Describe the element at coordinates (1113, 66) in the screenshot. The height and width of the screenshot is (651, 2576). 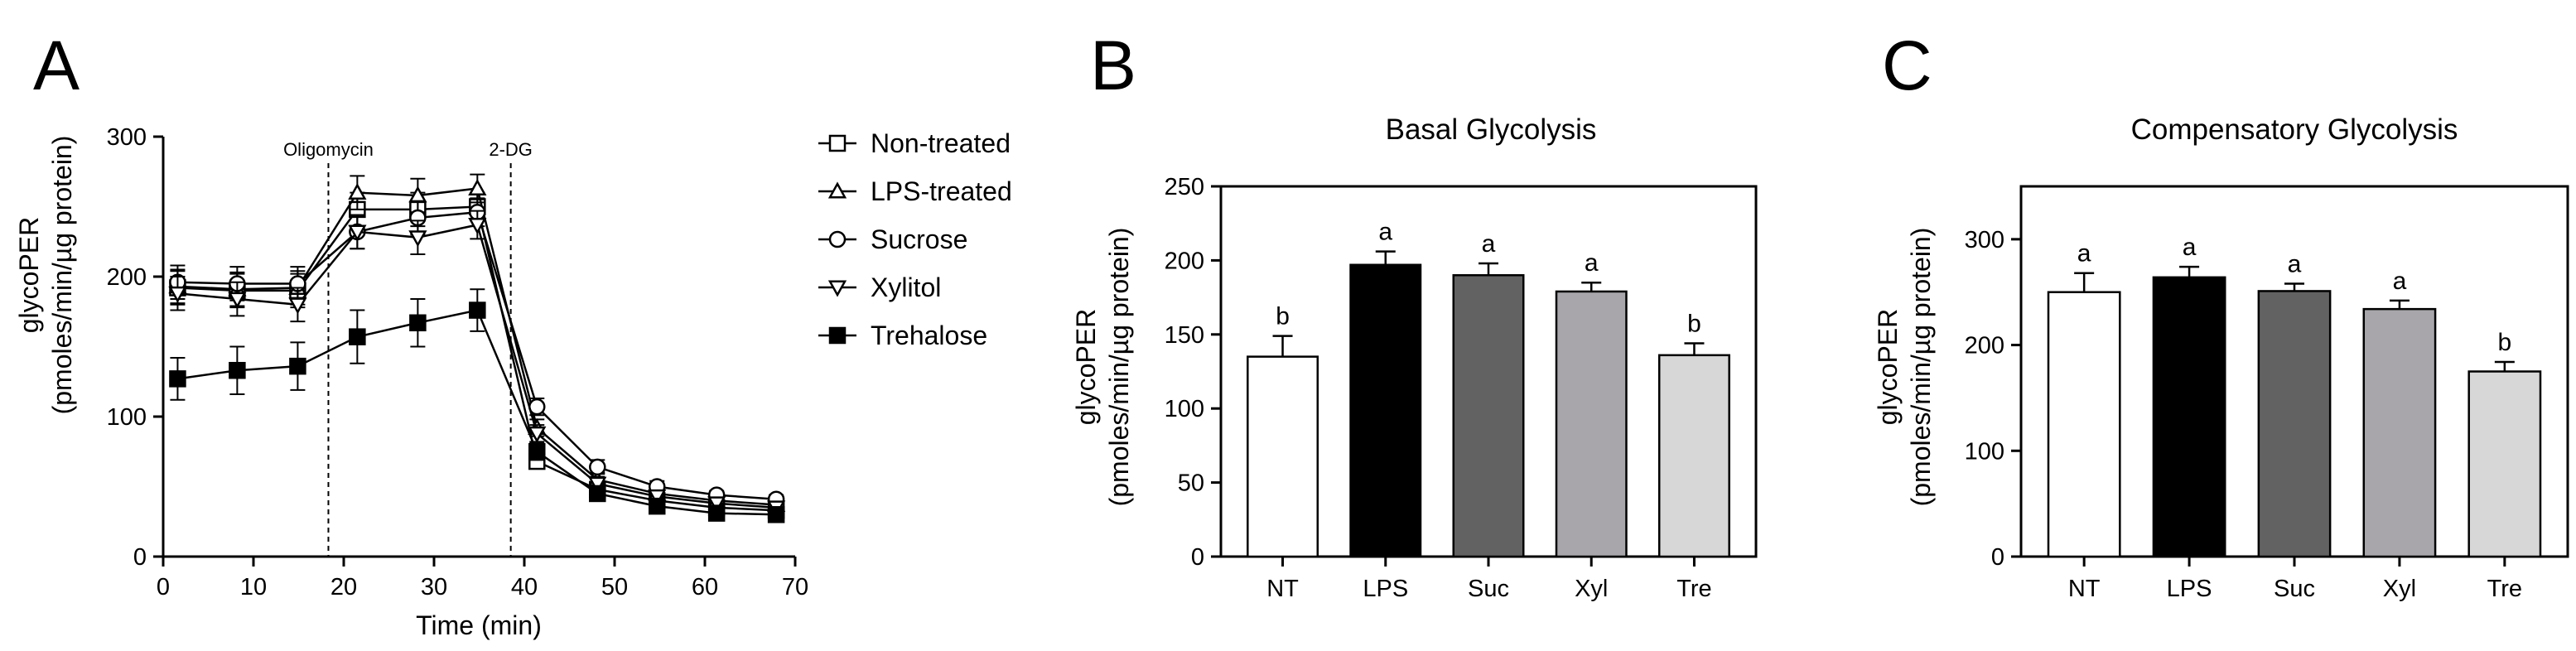
I see `panel-b-letter: B` at that location.